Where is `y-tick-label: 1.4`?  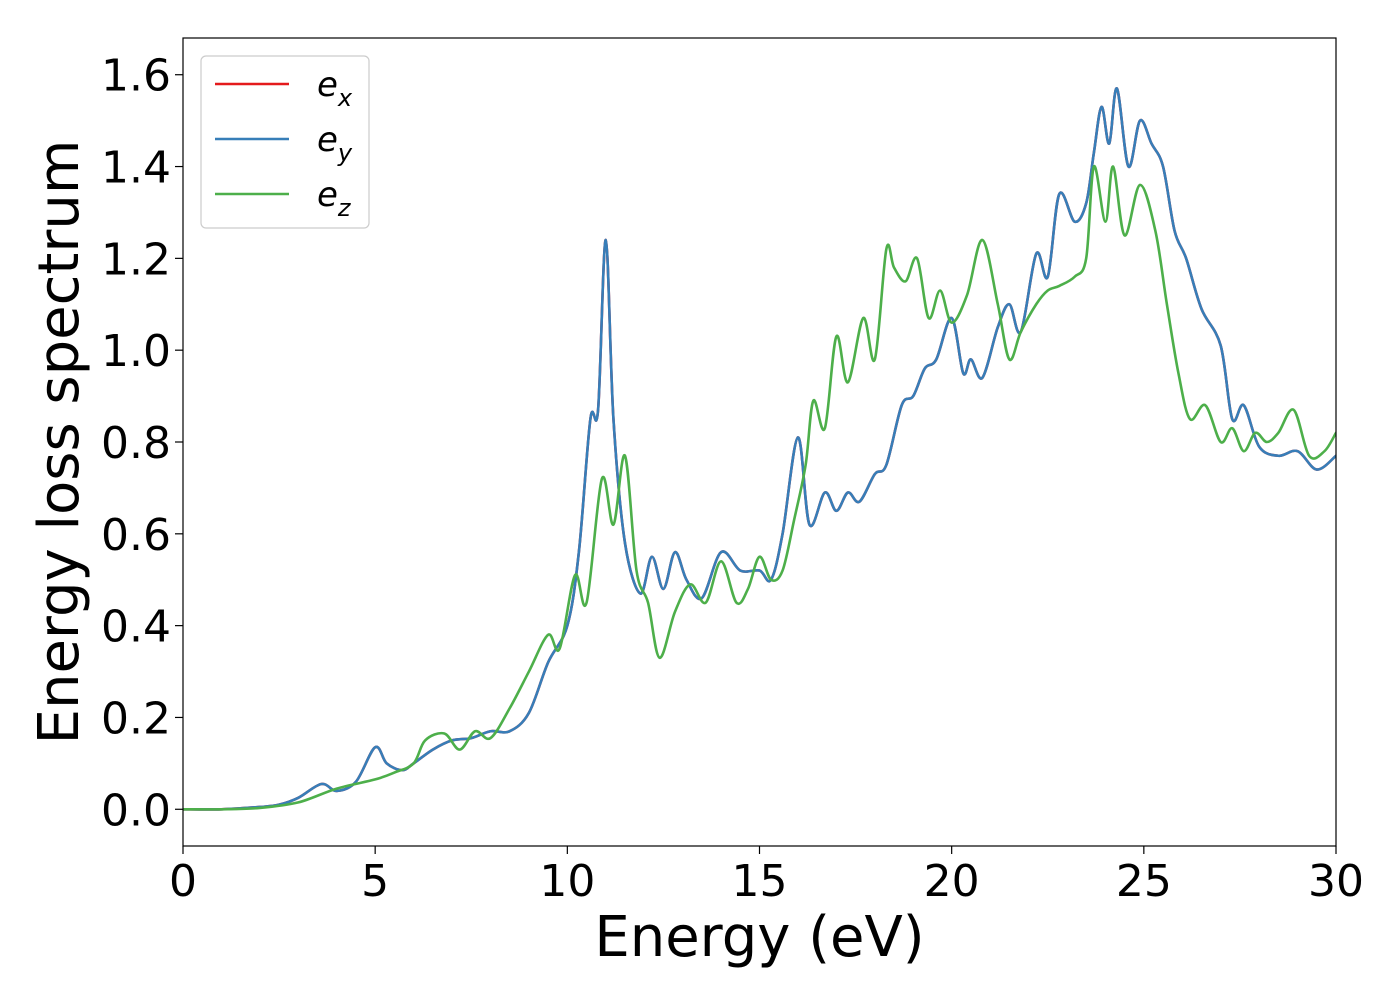 y-tick-label: 1.4 is located at coordinates (136, 168).